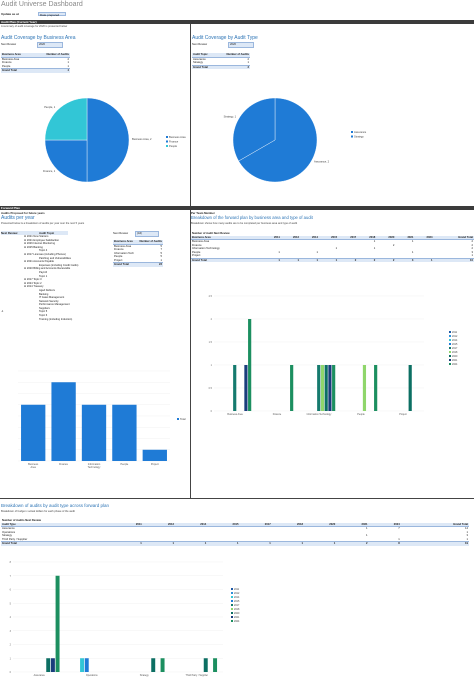  Describe the element at coordinates (55, 258) in the screenshot. I see `tree-item: Patching and Vulnerabilities` at that location.